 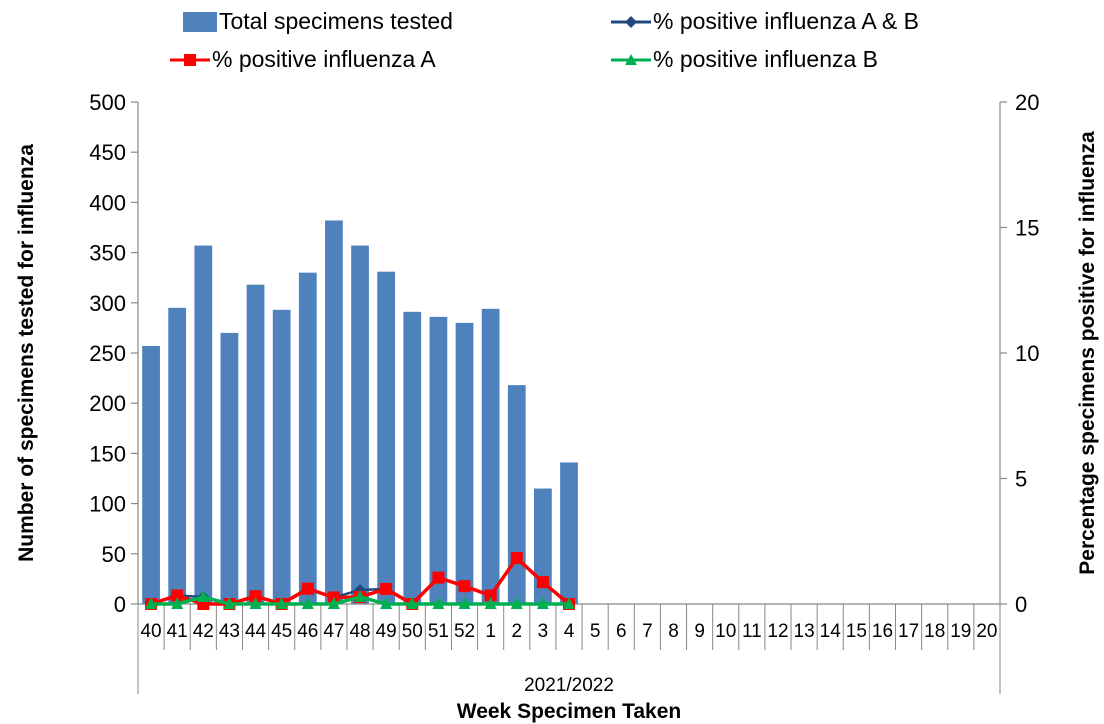 I want to click on x-axis-tick-label: 48, so click(x=359, y=631).